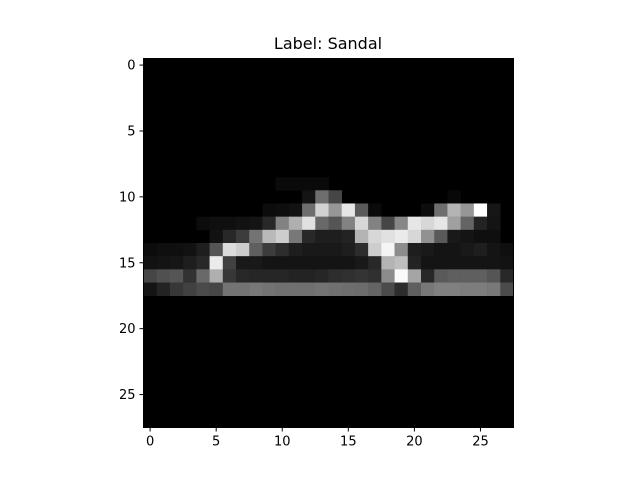 This screenshot has width=640, height=480. I want to click on x-tick-label: 5, so click(216, 442).